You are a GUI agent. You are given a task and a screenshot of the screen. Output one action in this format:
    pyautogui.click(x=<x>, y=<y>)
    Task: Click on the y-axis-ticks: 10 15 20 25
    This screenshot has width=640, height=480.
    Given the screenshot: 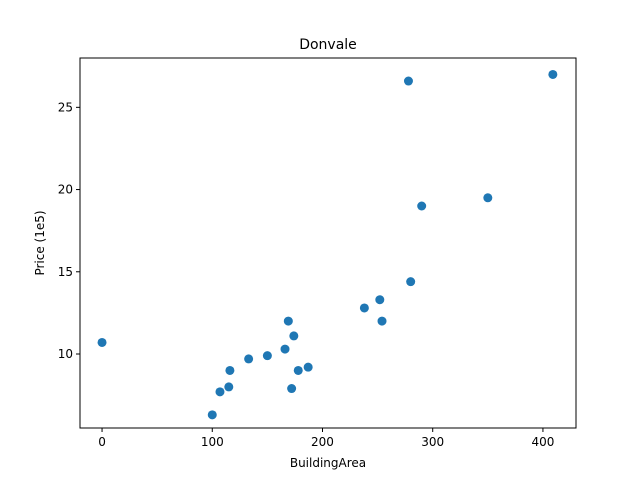 What is the action you would take?
    pyautogui.click(x=69, y=230)
    